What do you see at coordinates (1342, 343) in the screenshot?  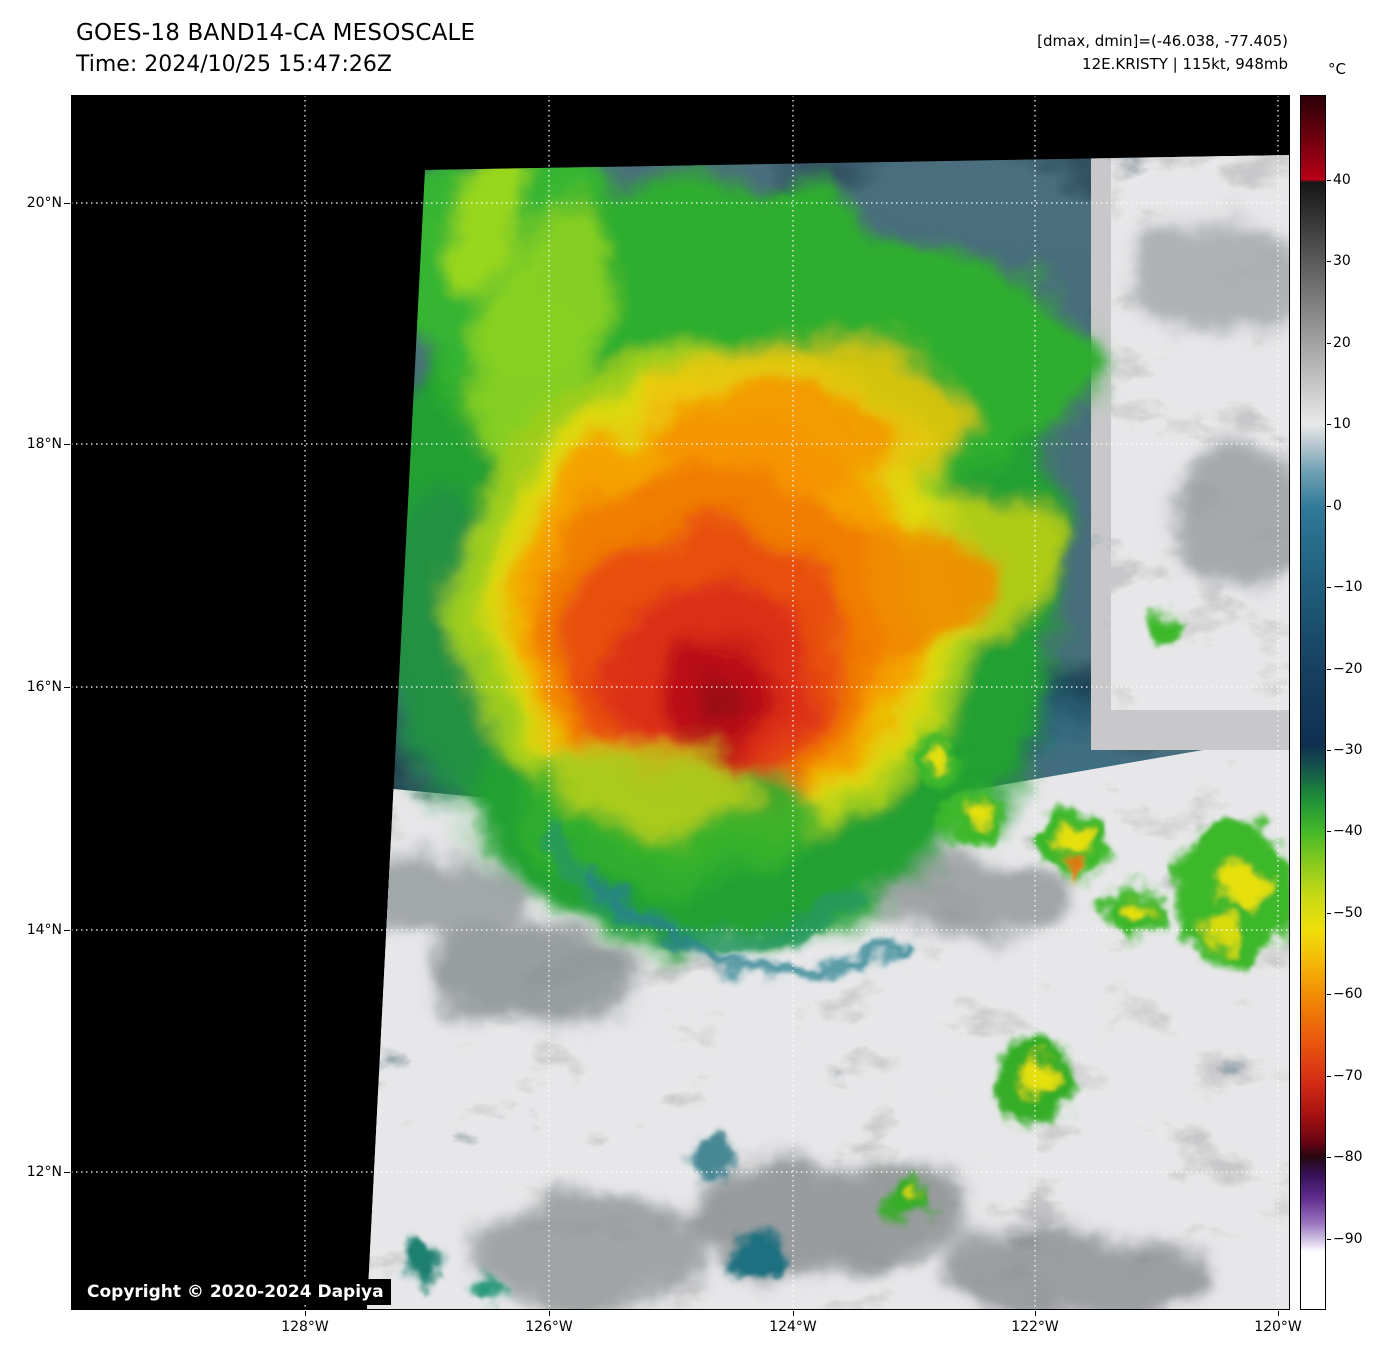 I see `colorbar-tick-label: 20` at bounding box center [1342, 343].